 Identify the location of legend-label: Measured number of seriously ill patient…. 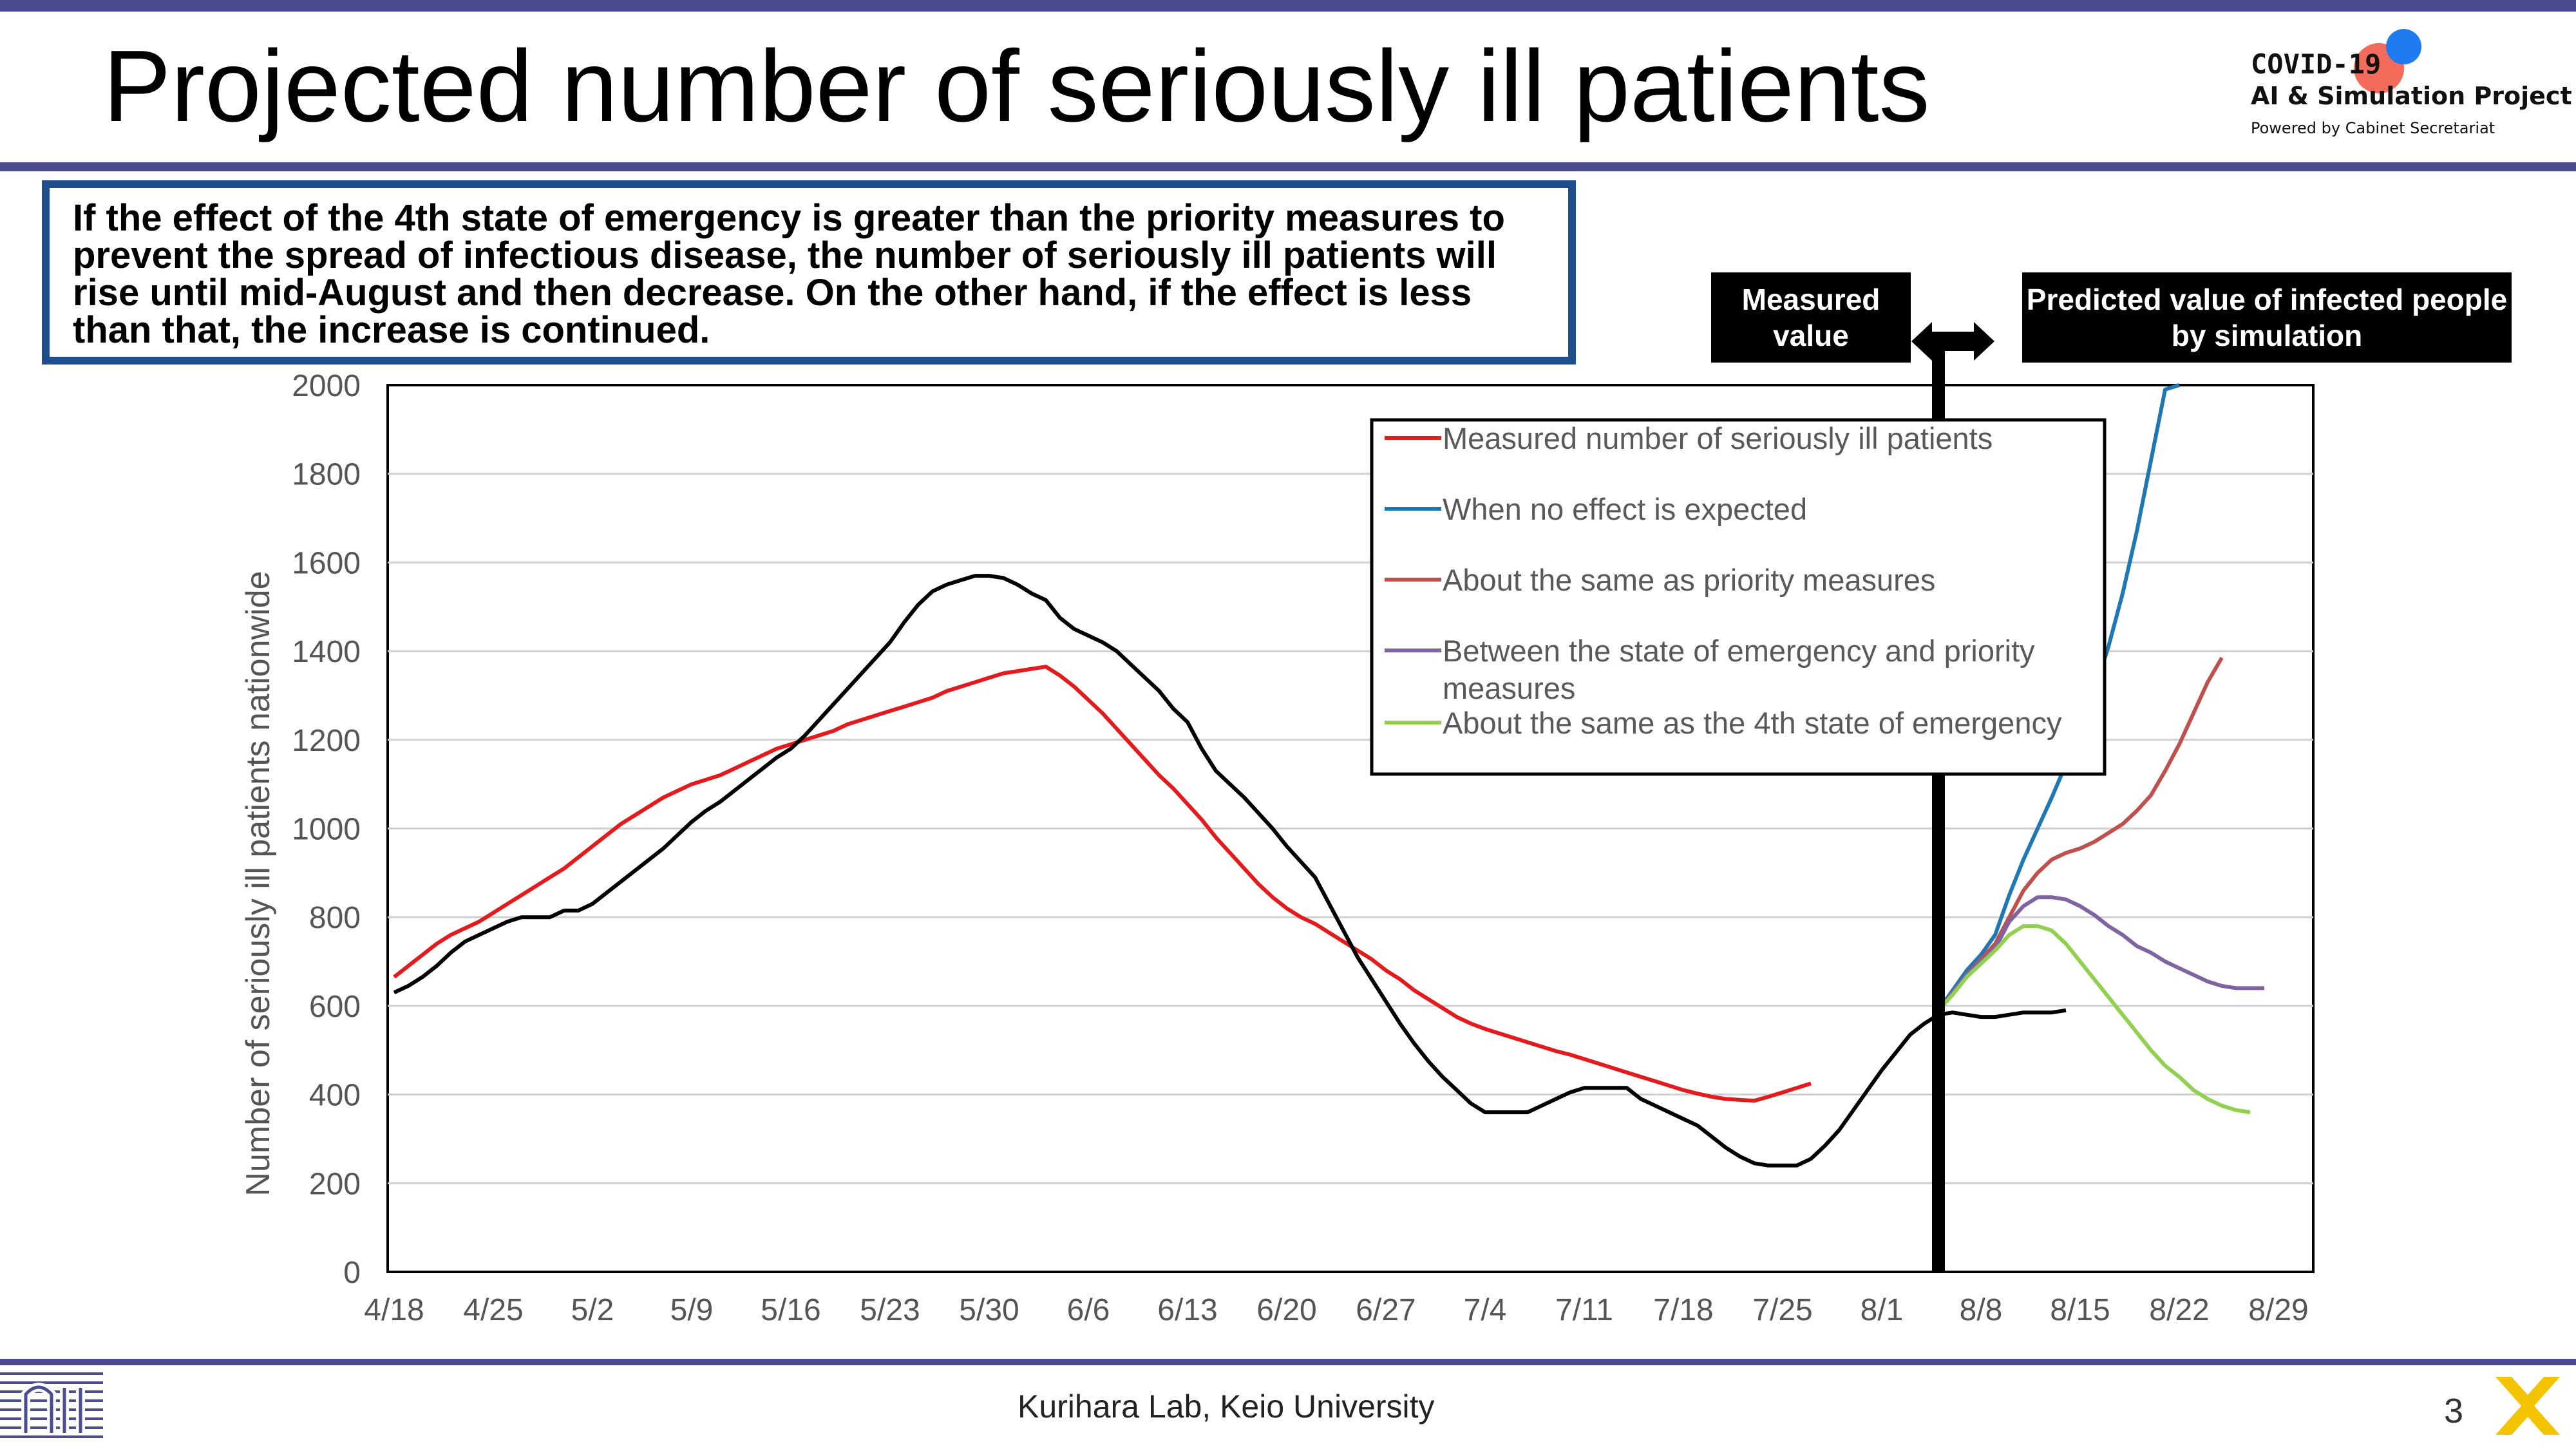
(1718, 438).